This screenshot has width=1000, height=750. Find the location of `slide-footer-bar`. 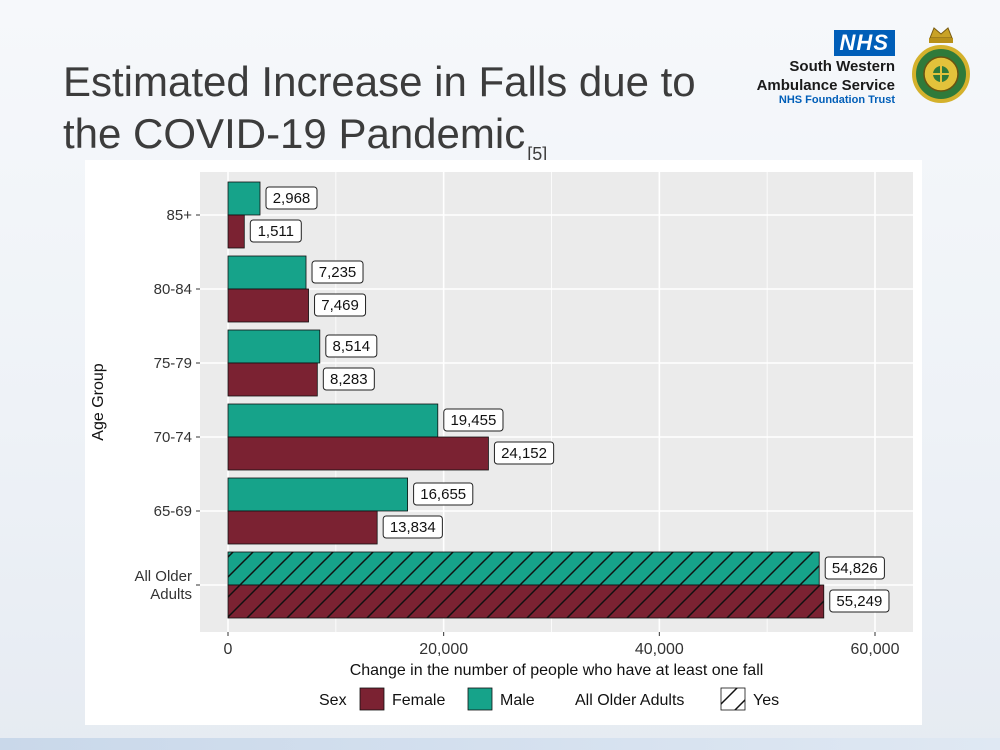

slide-footer-bar is located at coordinates (500, 744).